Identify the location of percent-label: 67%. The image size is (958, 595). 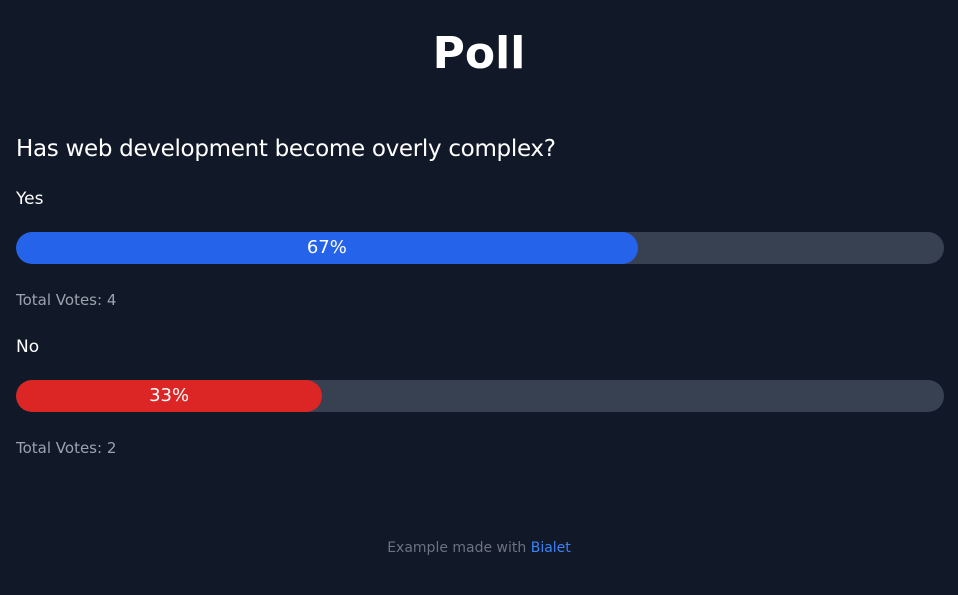
(326, 247).